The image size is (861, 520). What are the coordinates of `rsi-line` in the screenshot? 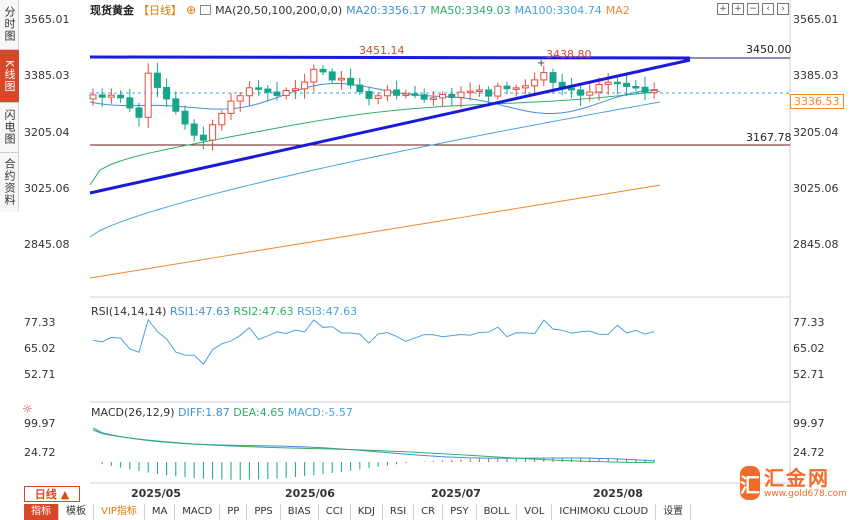 It's located at (373, 341).